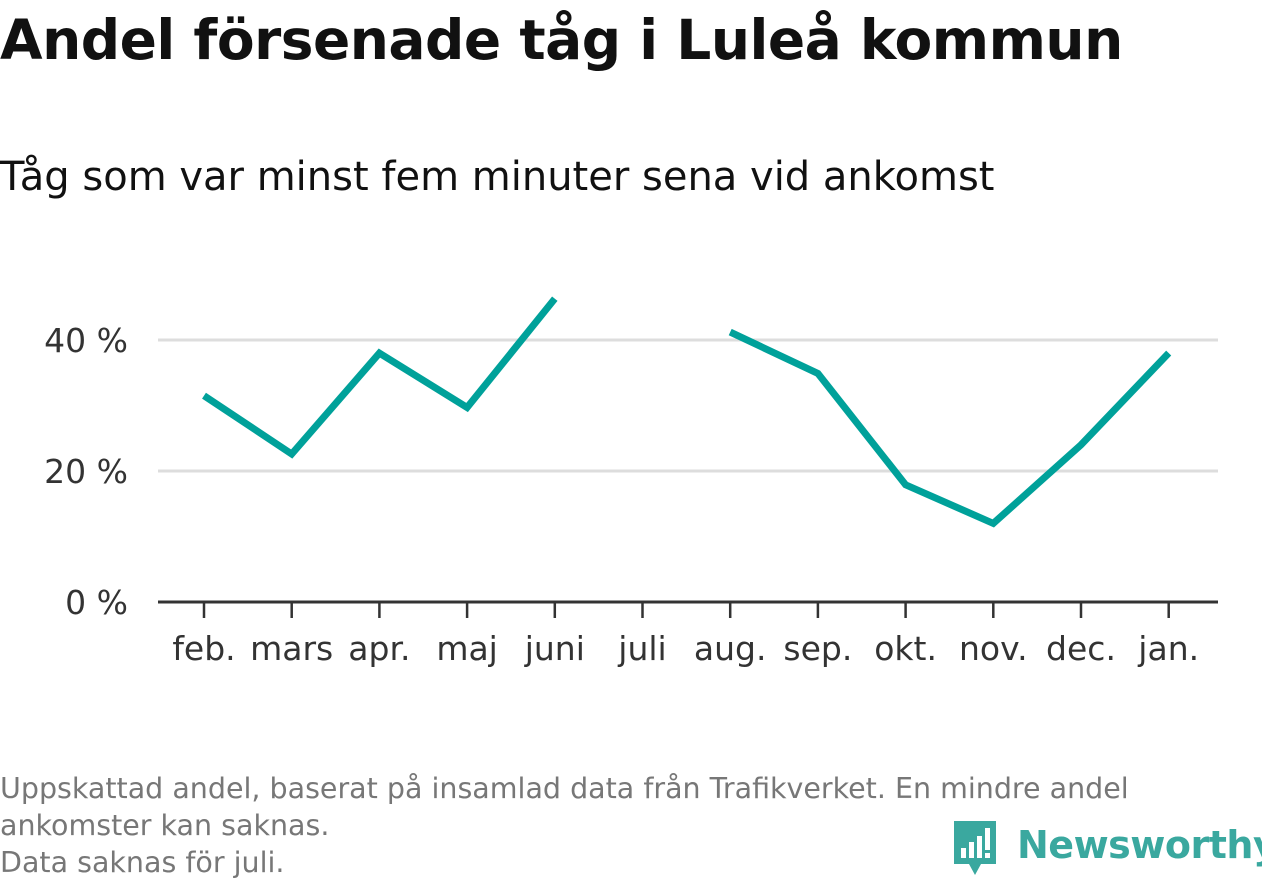 The height and width of the screenshot is (881, 1262). What do you see at coordinates (905, 648) in the screenshot?
I see `x-tick-label: okt.` at bounding box center [905, 648].